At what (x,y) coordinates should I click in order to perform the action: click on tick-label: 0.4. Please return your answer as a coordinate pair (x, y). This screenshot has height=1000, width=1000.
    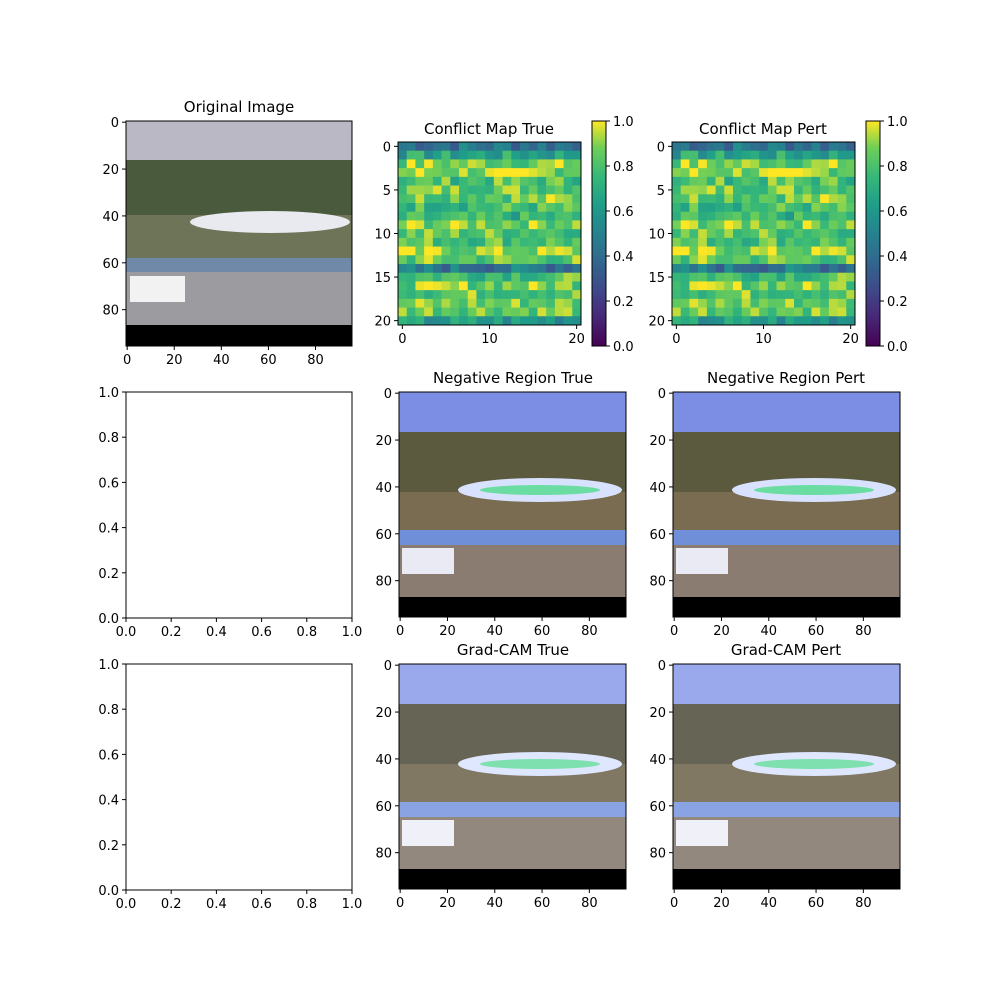
    Looking at the image, I should click on (108, 801).